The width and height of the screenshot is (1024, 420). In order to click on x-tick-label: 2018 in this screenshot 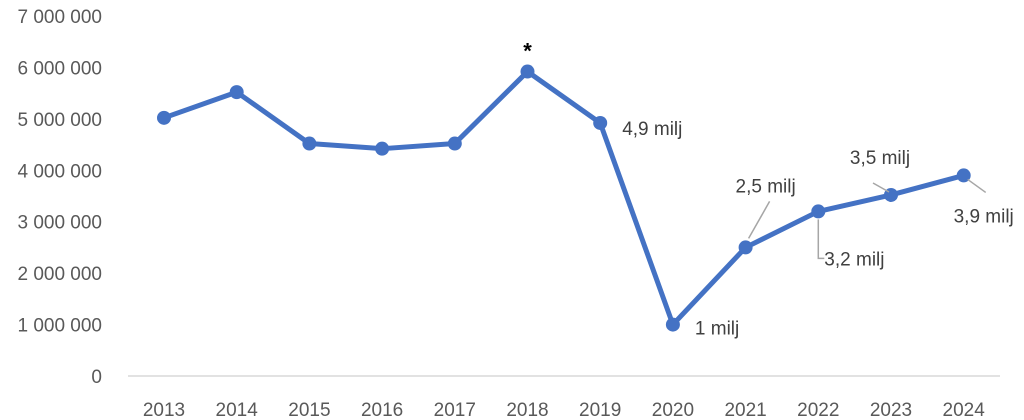, I will do `click(527, 410)`.